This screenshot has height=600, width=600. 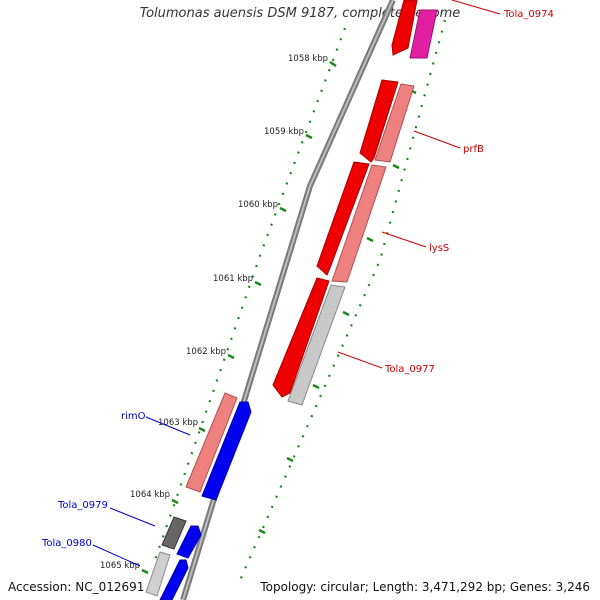 What do you see at coordinates (404, 28) in the screenshot?
I see `gene-tola-0974-red` at bounding box center [404, 28].